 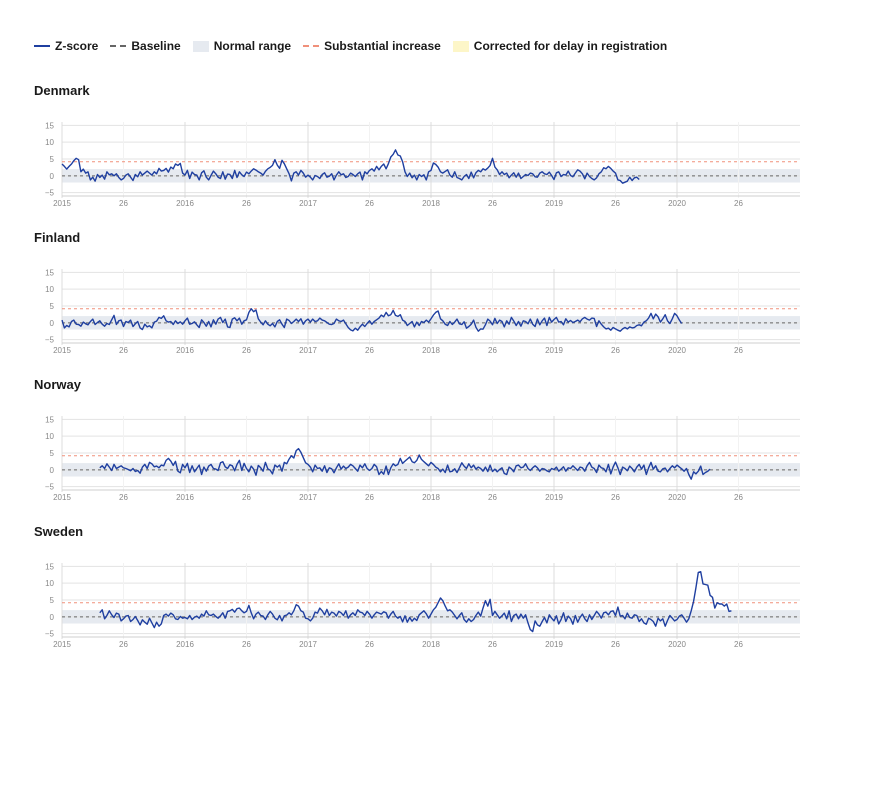 What do you see at coordinates (156, 46) in the screenshot?
I see `legend-label-baseline: Baseline` at bounding box center [156, 46].